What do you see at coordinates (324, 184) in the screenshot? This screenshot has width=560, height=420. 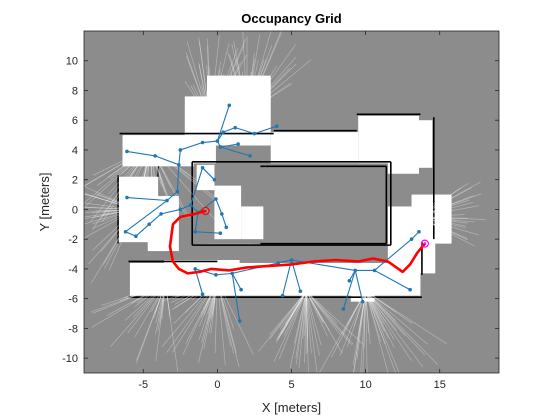 I see `unknown-interior-block` at bounding box center [324, 184].